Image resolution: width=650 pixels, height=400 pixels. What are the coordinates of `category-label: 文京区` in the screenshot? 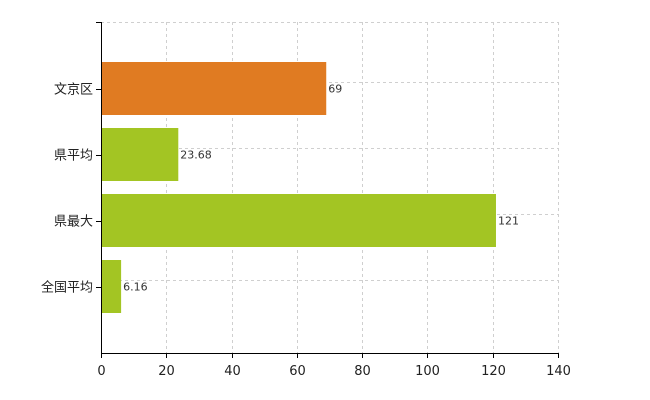 It's located at (73, 90).